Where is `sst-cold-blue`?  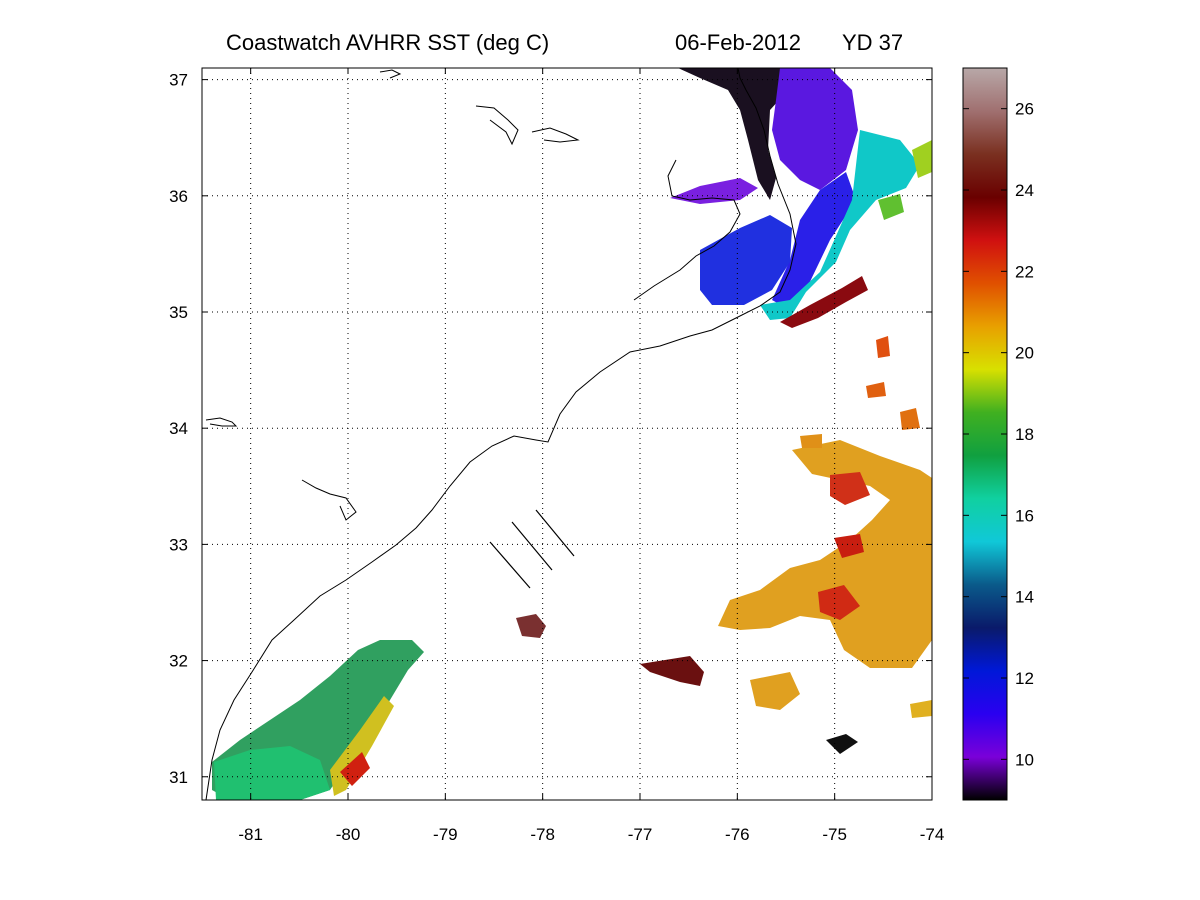
sst-cold-blue is located at coordinates (814, 241).